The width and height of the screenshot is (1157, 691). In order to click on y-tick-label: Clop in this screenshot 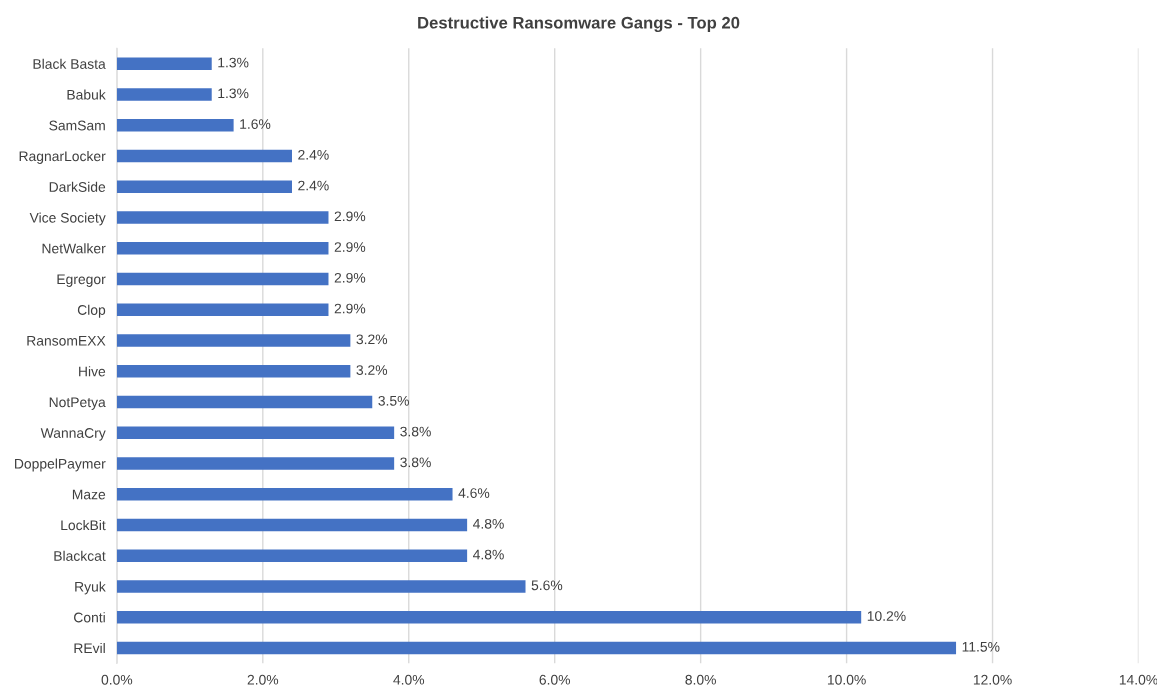, I will do `click(91, 311)`.